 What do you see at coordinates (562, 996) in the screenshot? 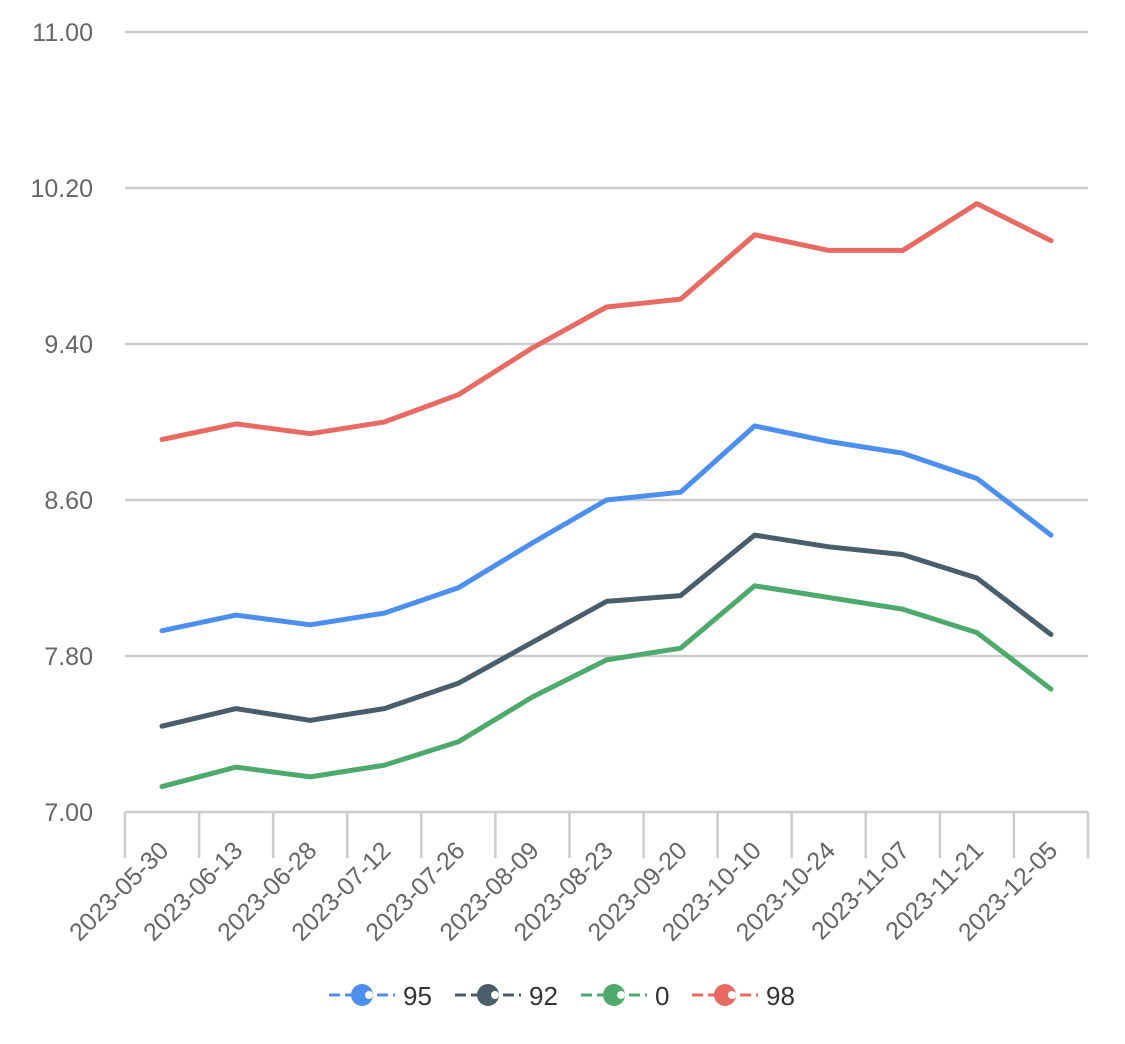
I see `legend: 95 92 0 98` at bounding box center [562, 996].